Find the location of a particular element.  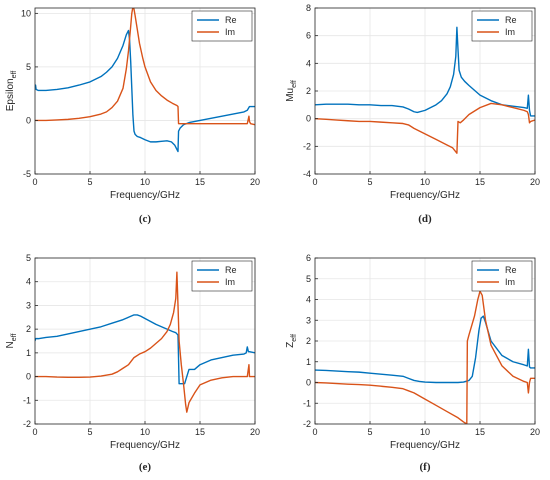

y-tick-label: 10 is located at coordinates (26, 13).